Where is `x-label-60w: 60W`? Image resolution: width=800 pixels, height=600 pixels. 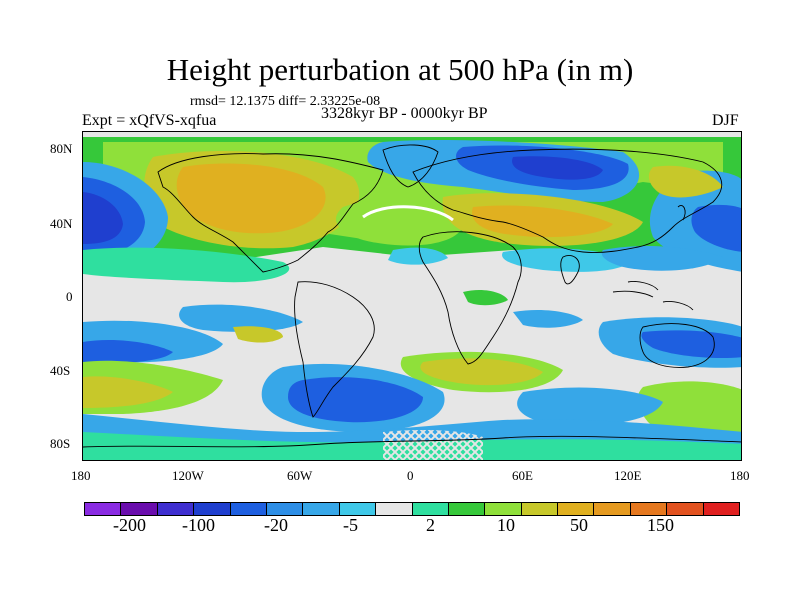
x-label-60w: 60W is located at coordinates (300, 475).